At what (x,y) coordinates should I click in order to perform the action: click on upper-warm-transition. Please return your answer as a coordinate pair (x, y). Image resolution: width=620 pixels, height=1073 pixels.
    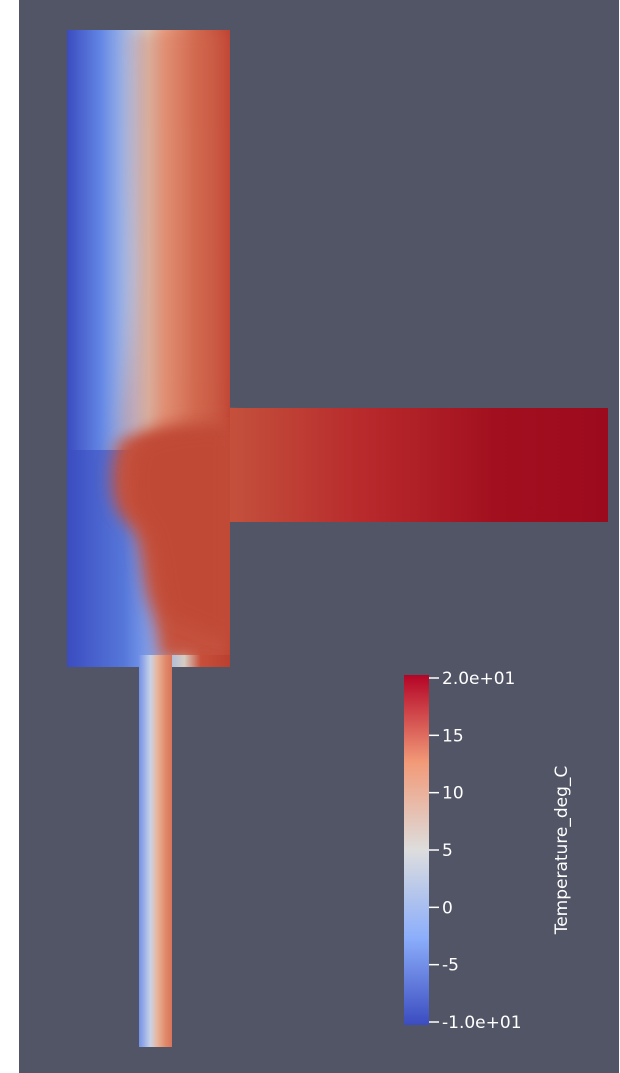
    Looking at the image, I should click on (174, 230).